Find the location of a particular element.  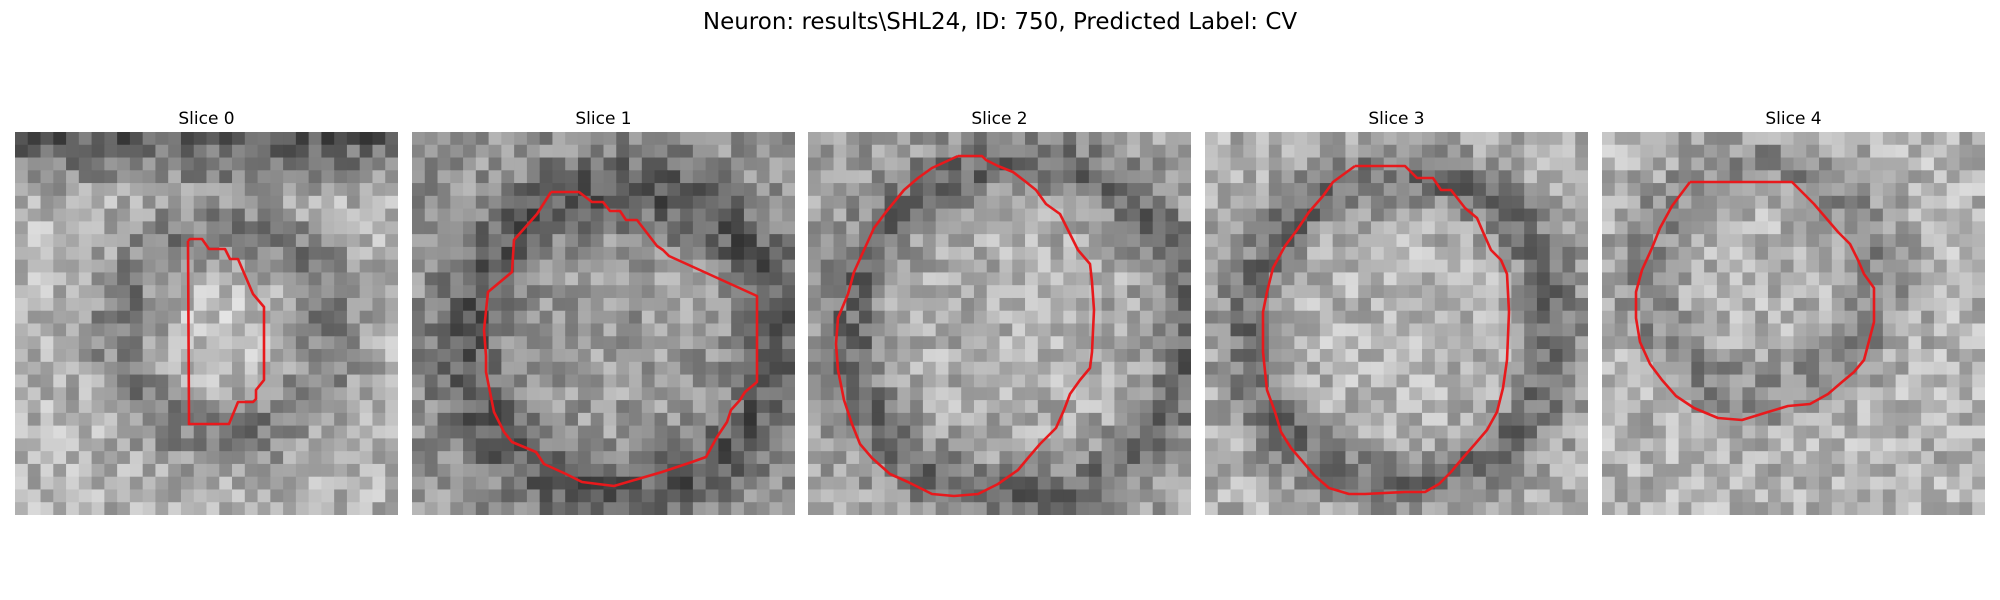

slice-panel-2: Slice 2 is located at coordinates (999, 310).